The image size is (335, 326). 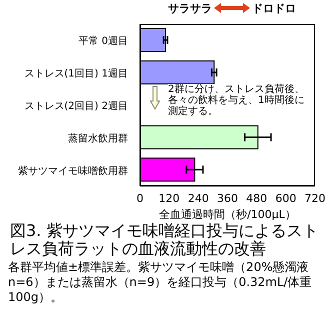 What do you see at coordinates (239, 100) in the screenshot?
I see `annotation: 2群に分け、ストレス負荷後、各々の飲料を与え、1時間後に測定する。` at bounding box center [239, 100].